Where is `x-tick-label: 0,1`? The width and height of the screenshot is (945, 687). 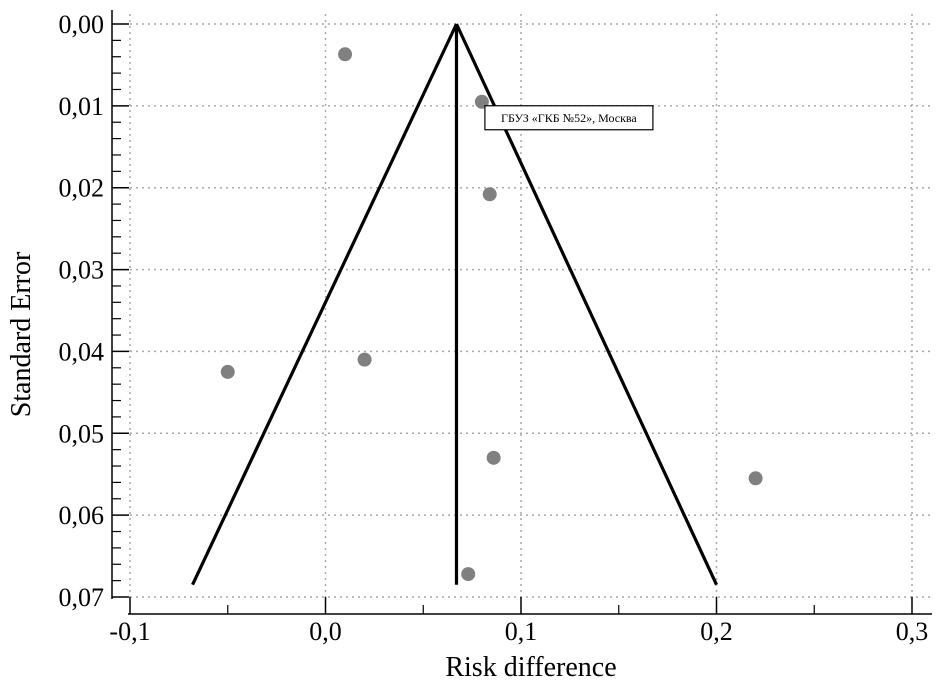
x-tick-label: 0,1 is located at coordinates (521, 631).